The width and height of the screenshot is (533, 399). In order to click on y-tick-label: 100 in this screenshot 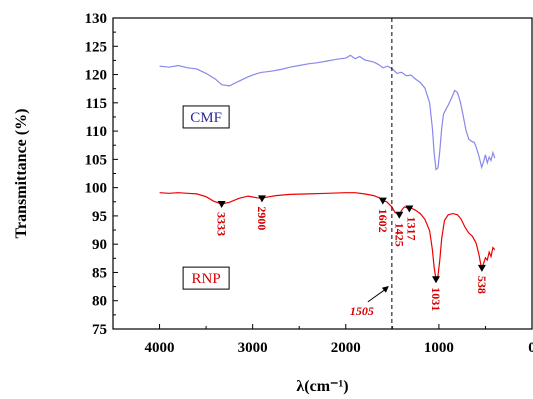, I will do `click(96, 189)`.